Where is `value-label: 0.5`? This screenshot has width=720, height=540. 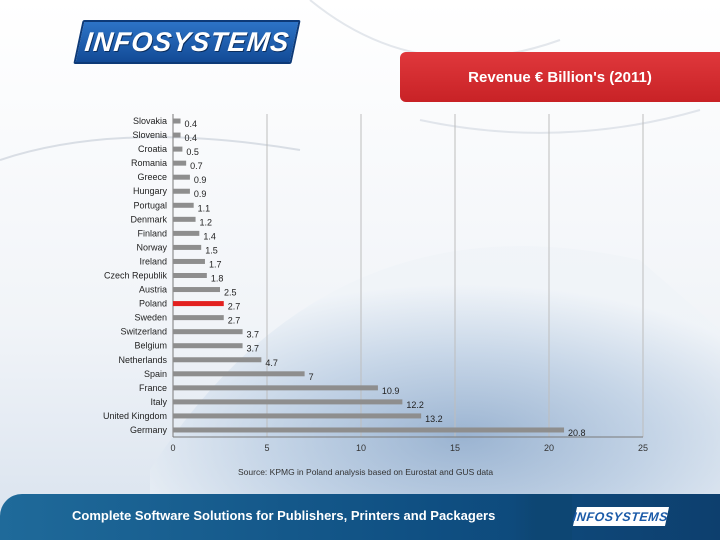
value-label: 0.5 is located at coordinates (192, 152).